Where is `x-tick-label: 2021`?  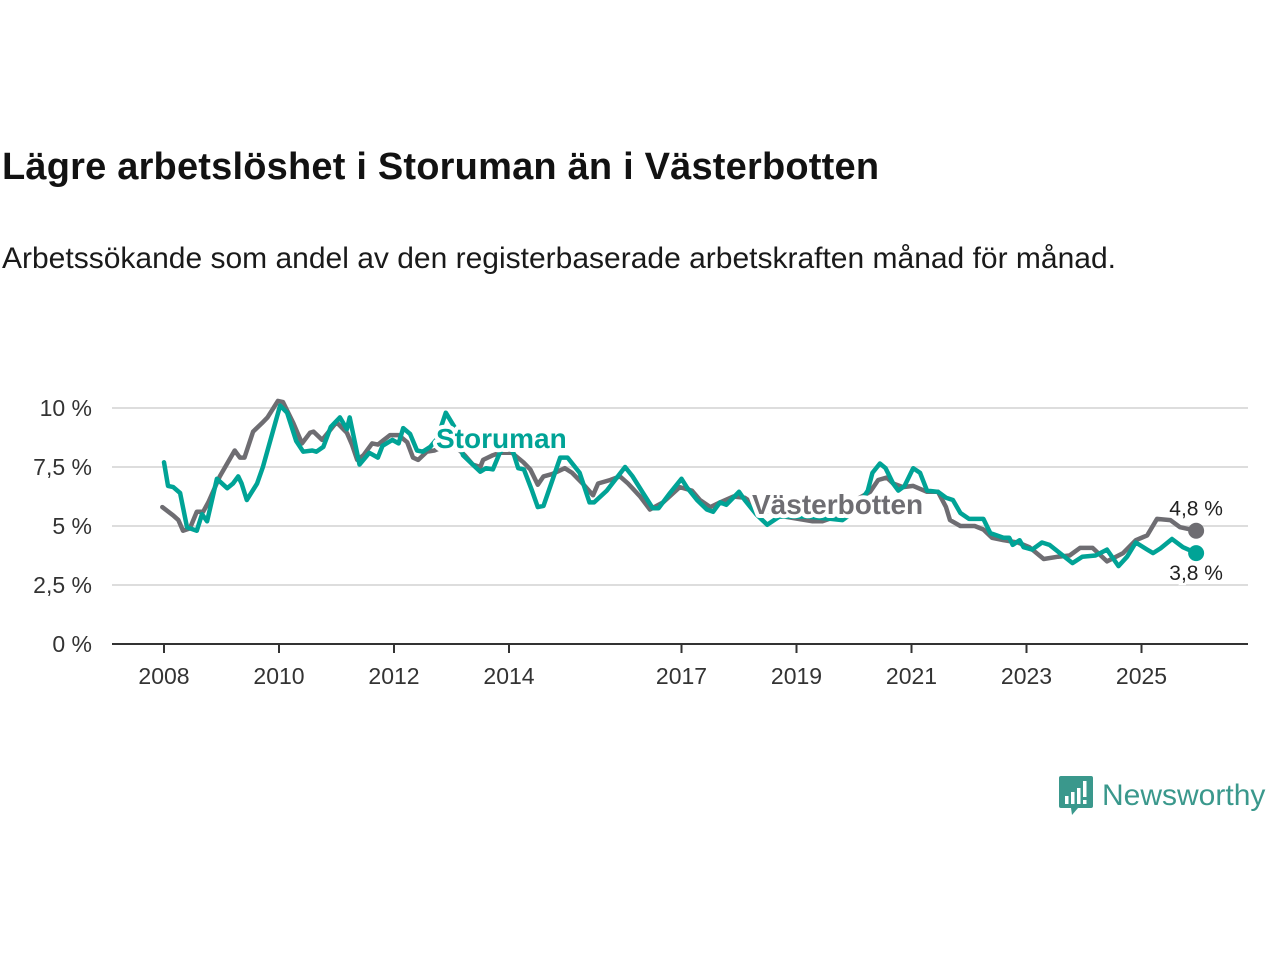 x-tick-label: 2021 is located at coordinates (911, 676).